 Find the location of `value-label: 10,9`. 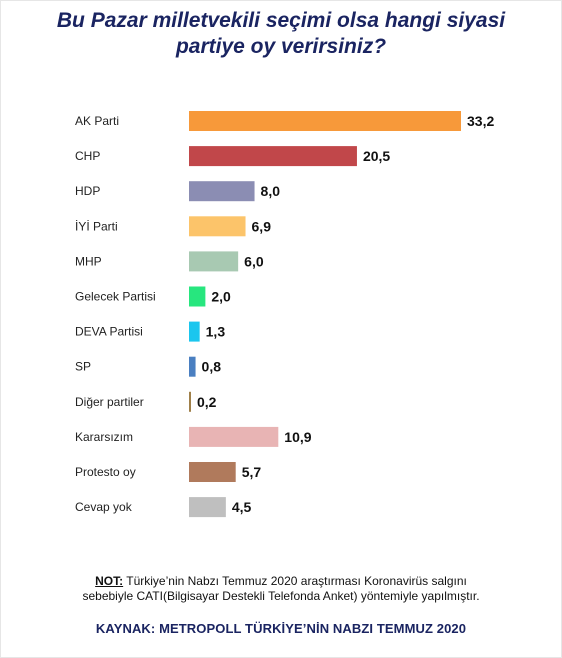

value-label: 10,9 is located at coordinates (297, 437).